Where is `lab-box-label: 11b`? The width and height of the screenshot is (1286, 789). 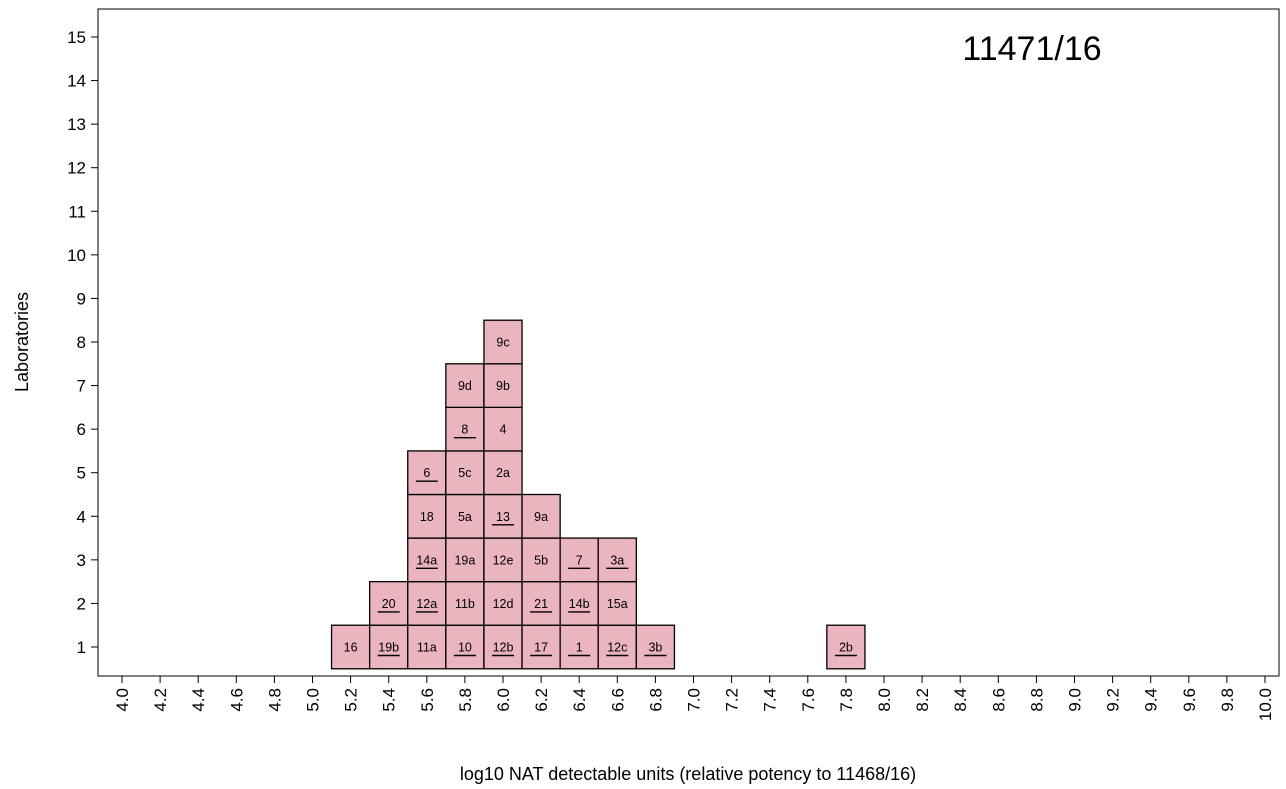
lab-box-label: 11b is located at coordinates (465, 604).